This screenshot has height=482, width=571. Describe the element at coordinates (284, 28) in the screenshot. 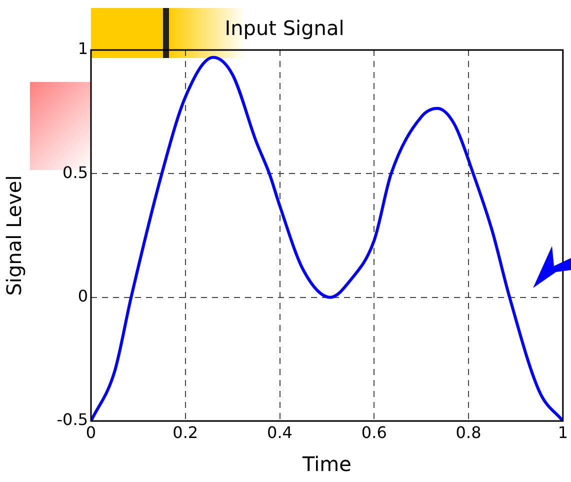

I see `chart-title: Input Signal` at that location.